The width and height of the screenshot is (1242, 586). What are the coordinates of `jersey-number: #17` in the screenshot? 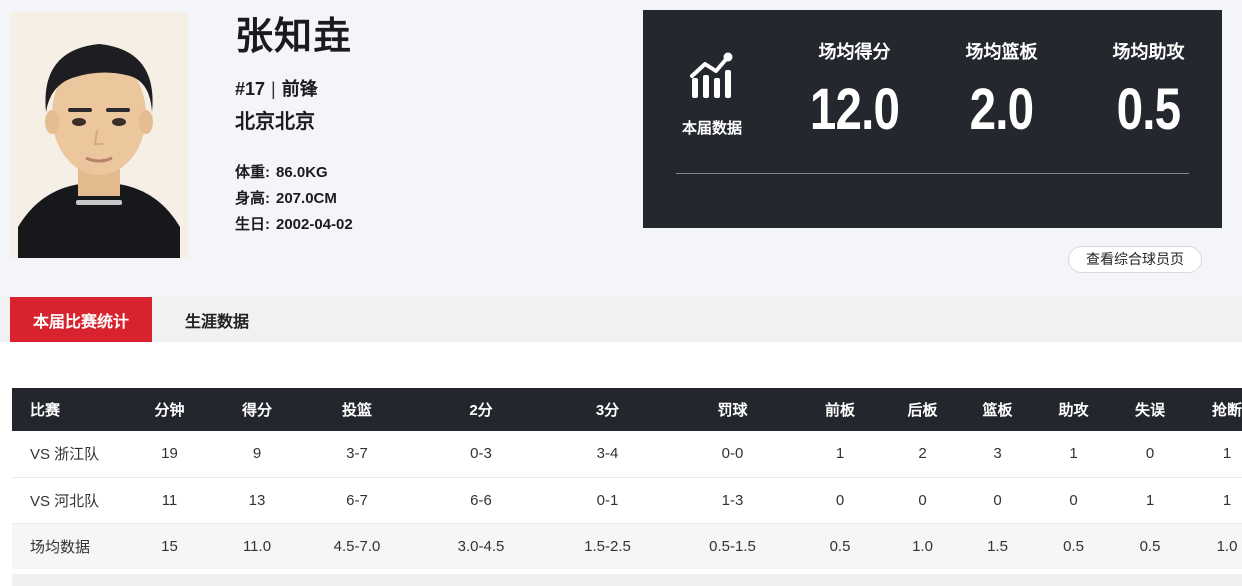 It's located at (250, 89).